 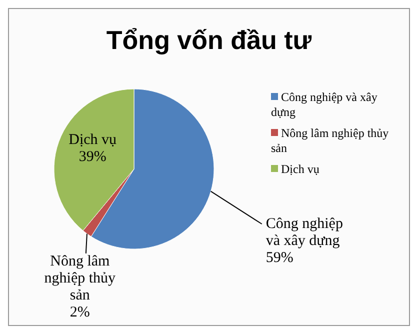 What do you see at coordinates (209, 40) in the screenshot?
I see `chart-title: Tổng vốn đầu tư` at bounding box center [209, 40].